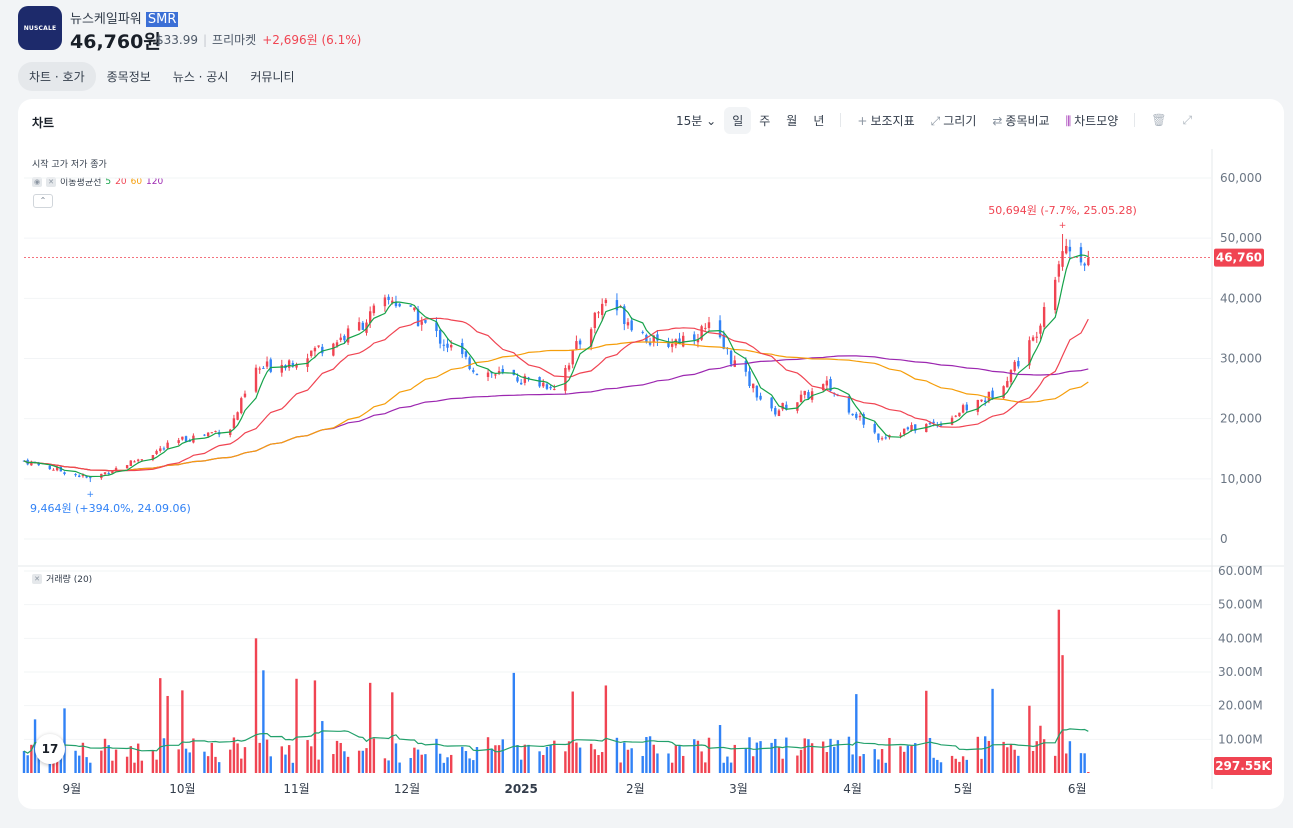 This screenshot has width=1293, height=828. What do you see at coordinates (57, 76) in the screenshot?
I see `tab-chart: 차트 · 호가` at bounding box center [57, 76].